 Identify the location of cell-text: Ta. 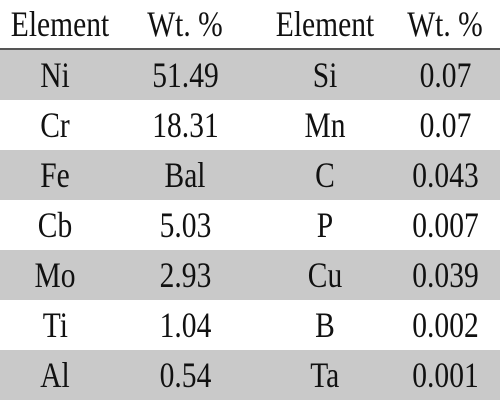
(325, 375).